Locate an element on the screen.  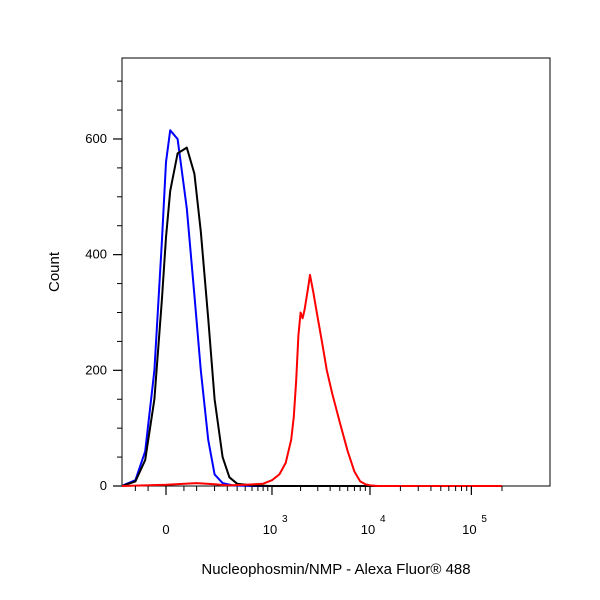
x-tick-label: 0 is located at coordinates (165, 529).